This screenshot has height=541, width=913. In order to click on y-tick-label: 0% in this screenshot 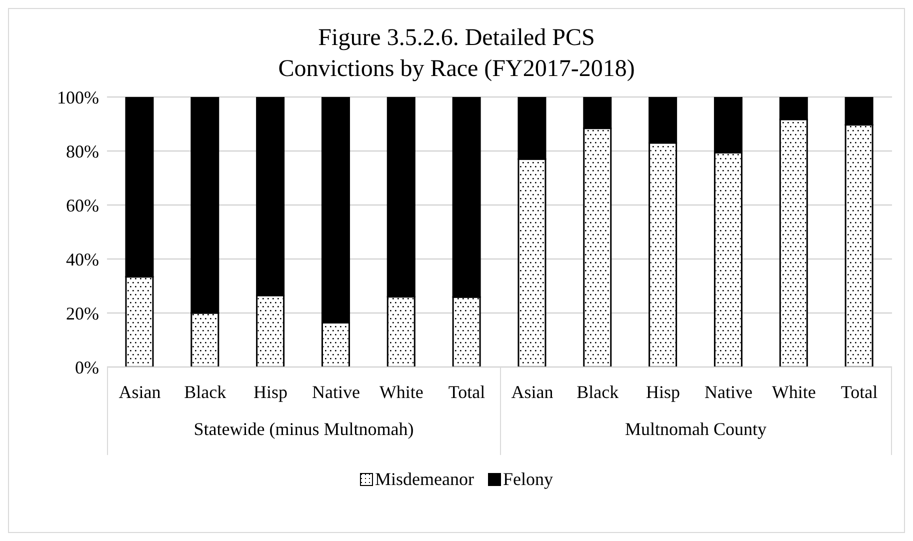, I will do `click(87, 367)`.